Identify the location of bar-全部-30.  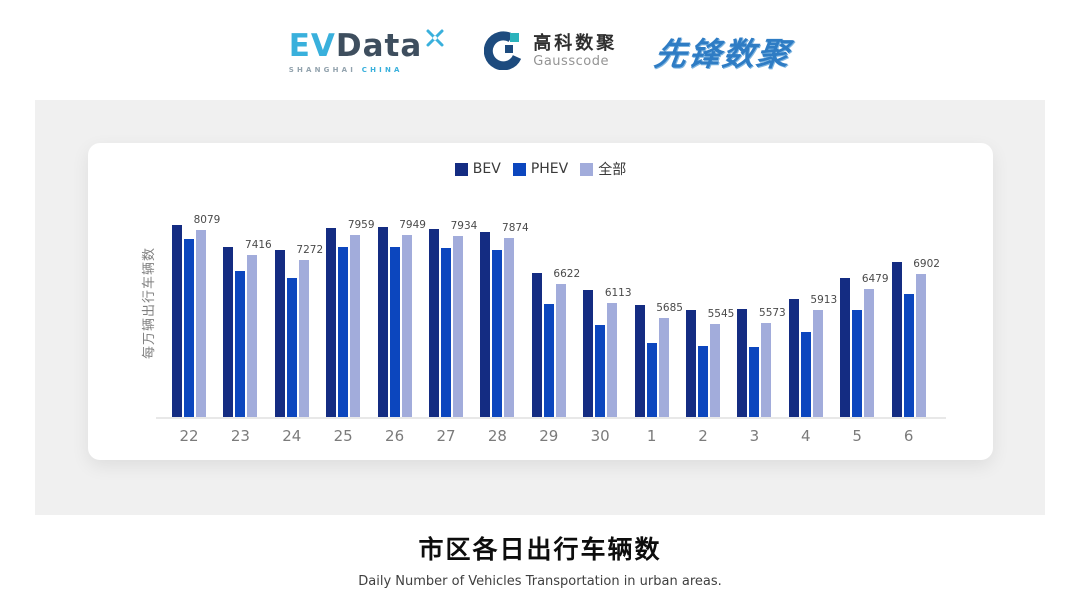
(612, 360).